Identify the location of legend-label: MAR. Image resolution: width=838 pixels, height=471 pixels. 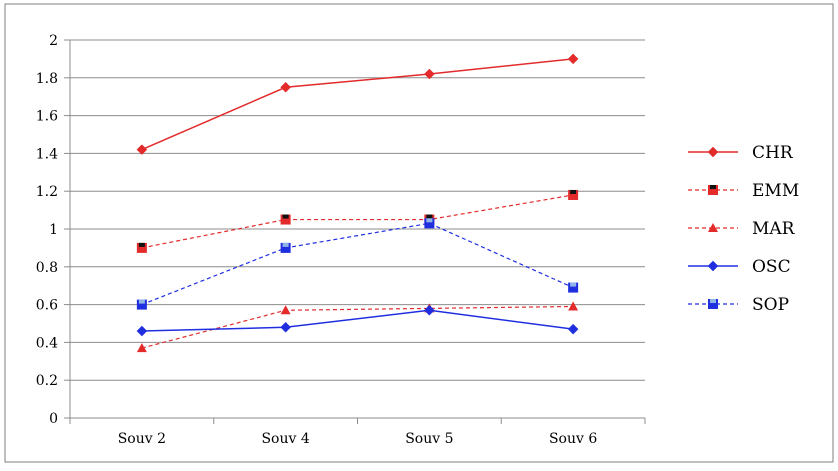
(774, 229).